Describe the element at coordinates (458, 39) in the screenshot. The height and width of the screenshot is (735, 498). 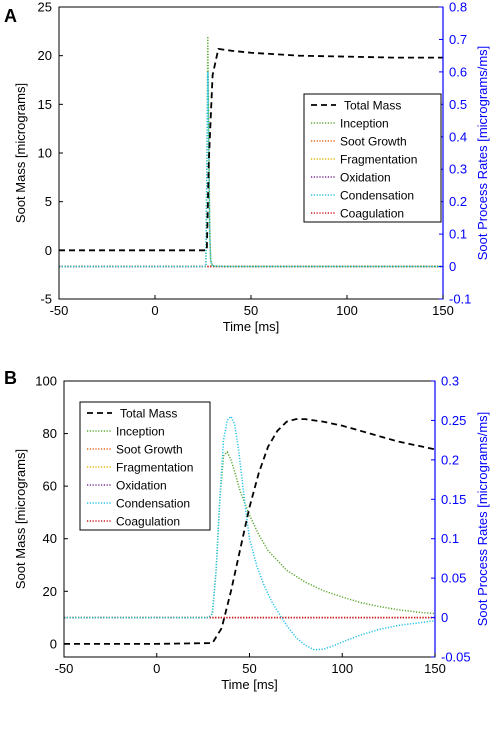
I see `y2-tick-label: 0.7` at that location.